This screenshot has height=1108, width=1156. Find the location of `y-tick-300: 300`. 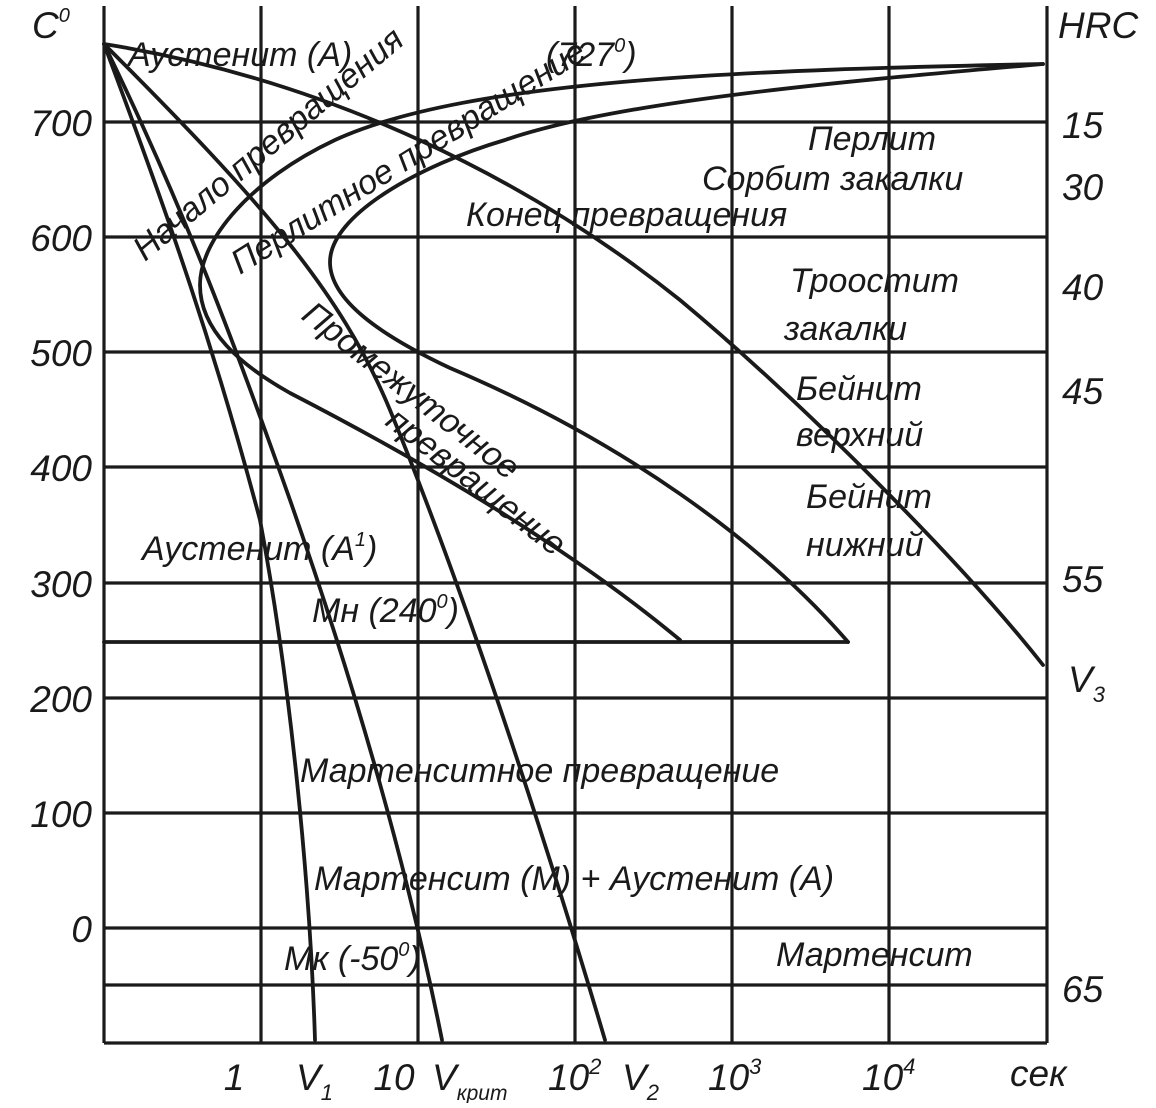

y-tick-300: 300 is located at coordinates (61, 584).